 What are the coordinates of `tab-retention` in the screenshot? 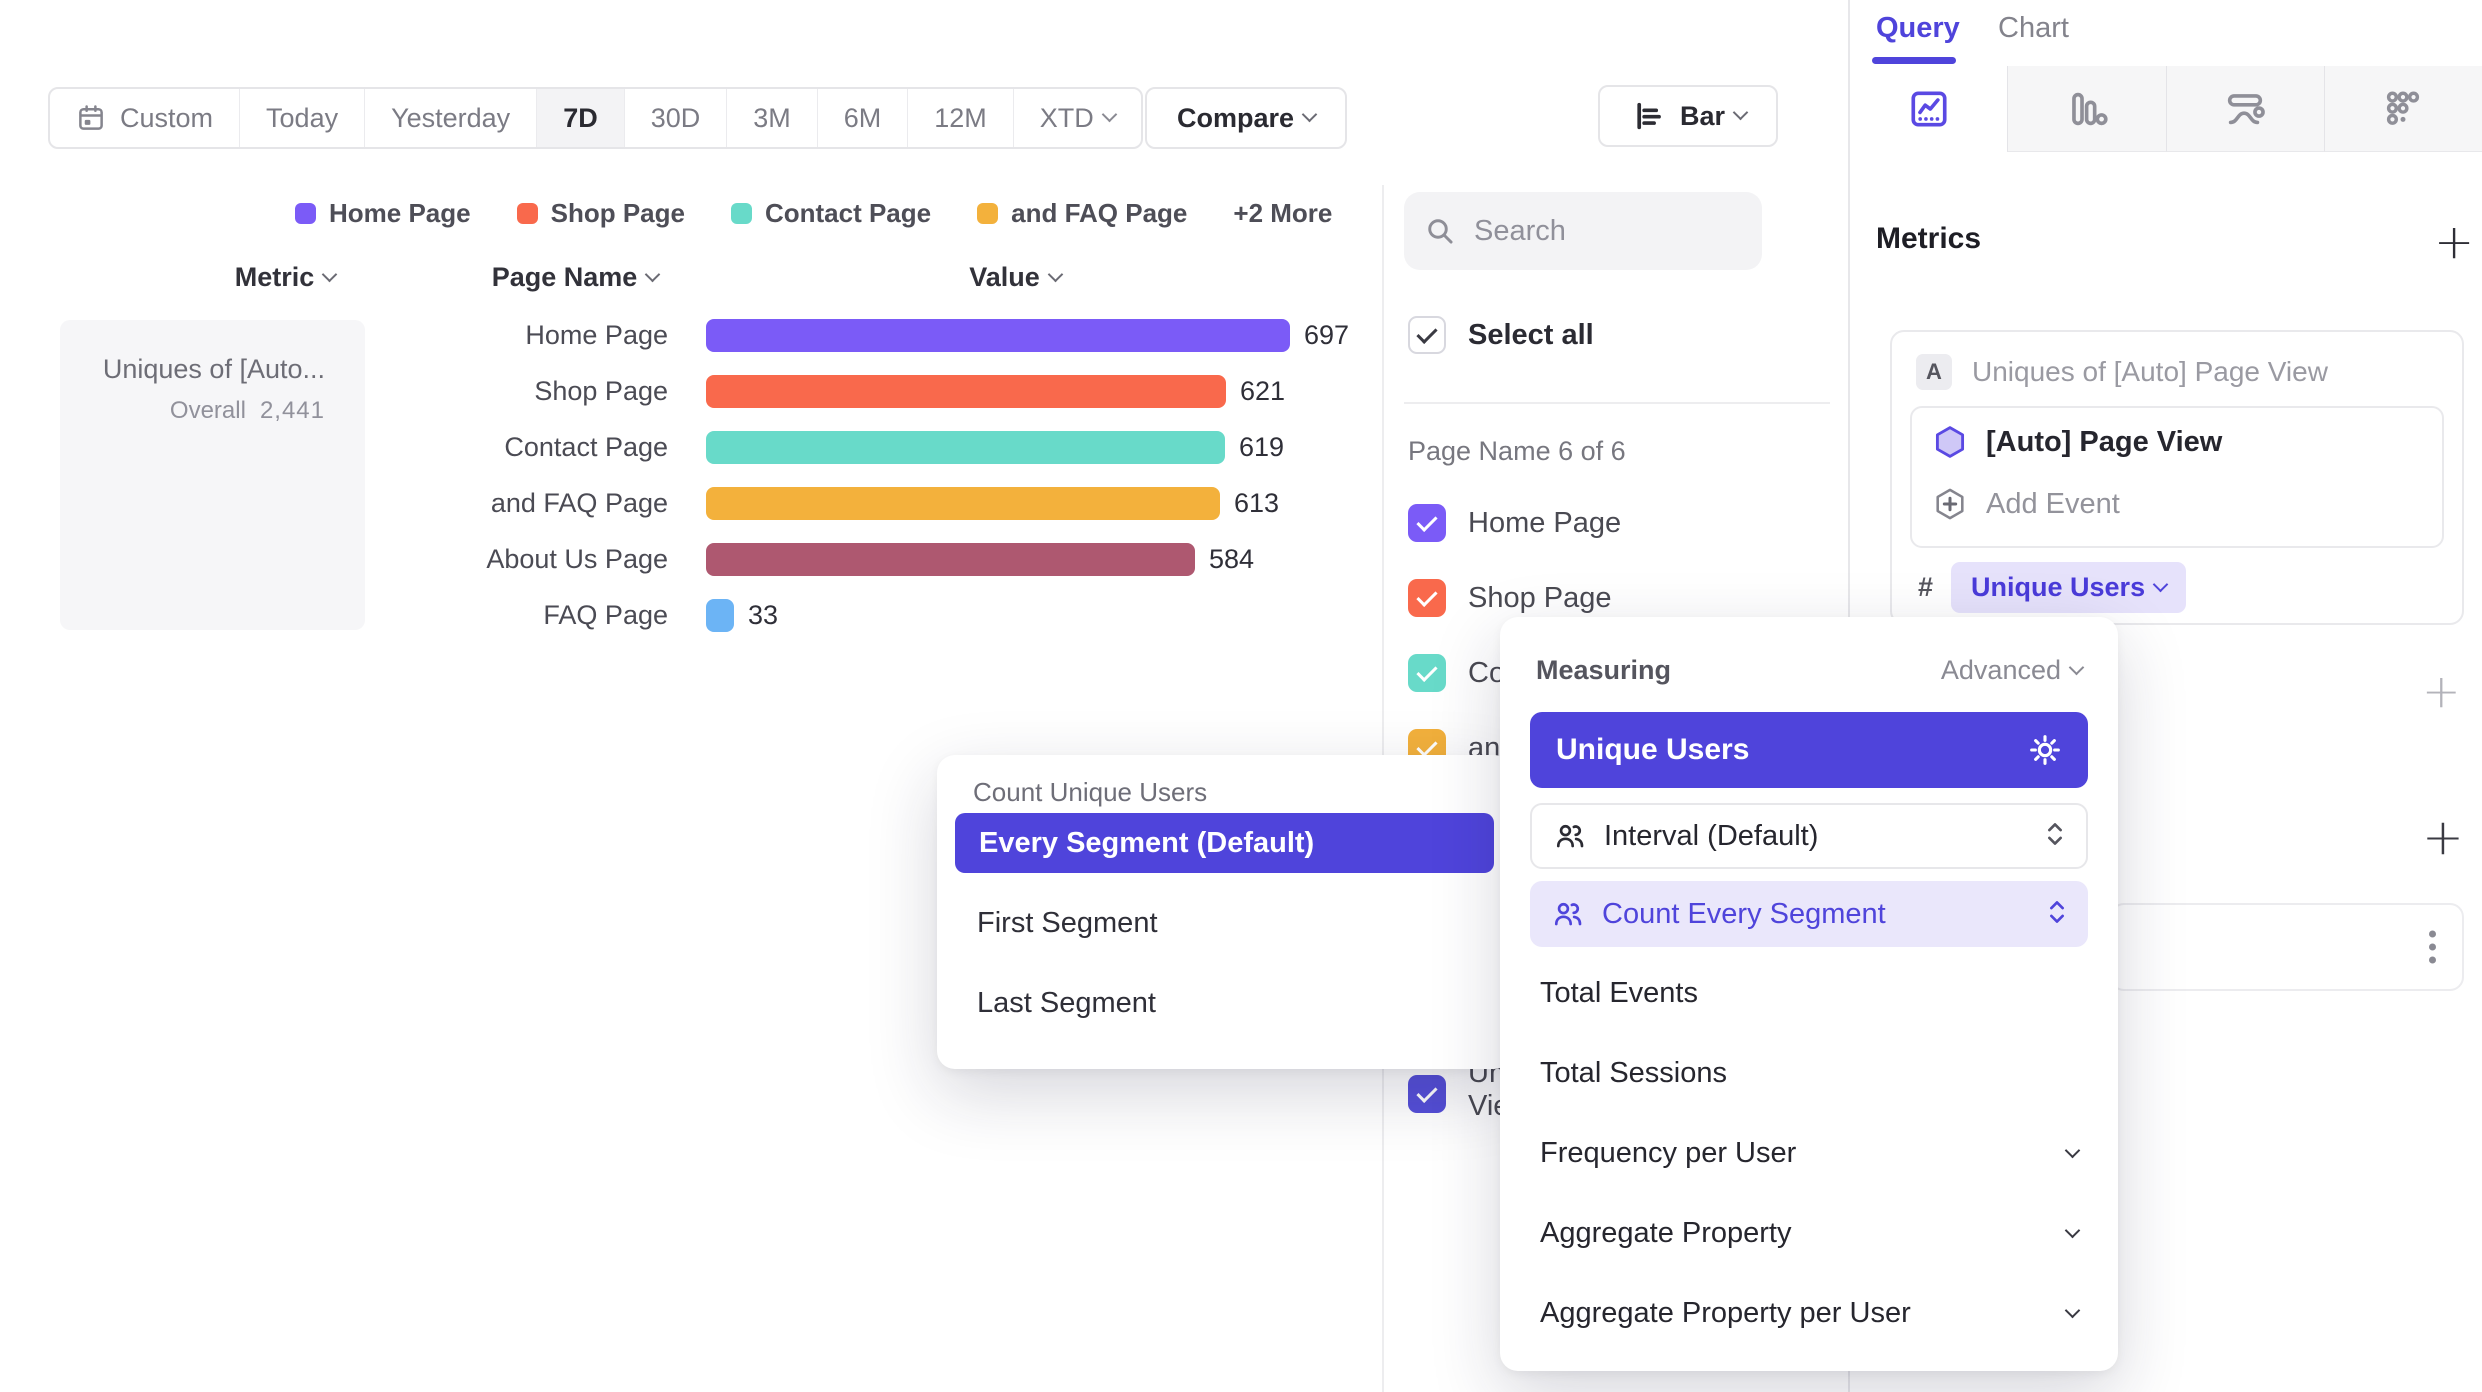 It's located at (2402, 109).